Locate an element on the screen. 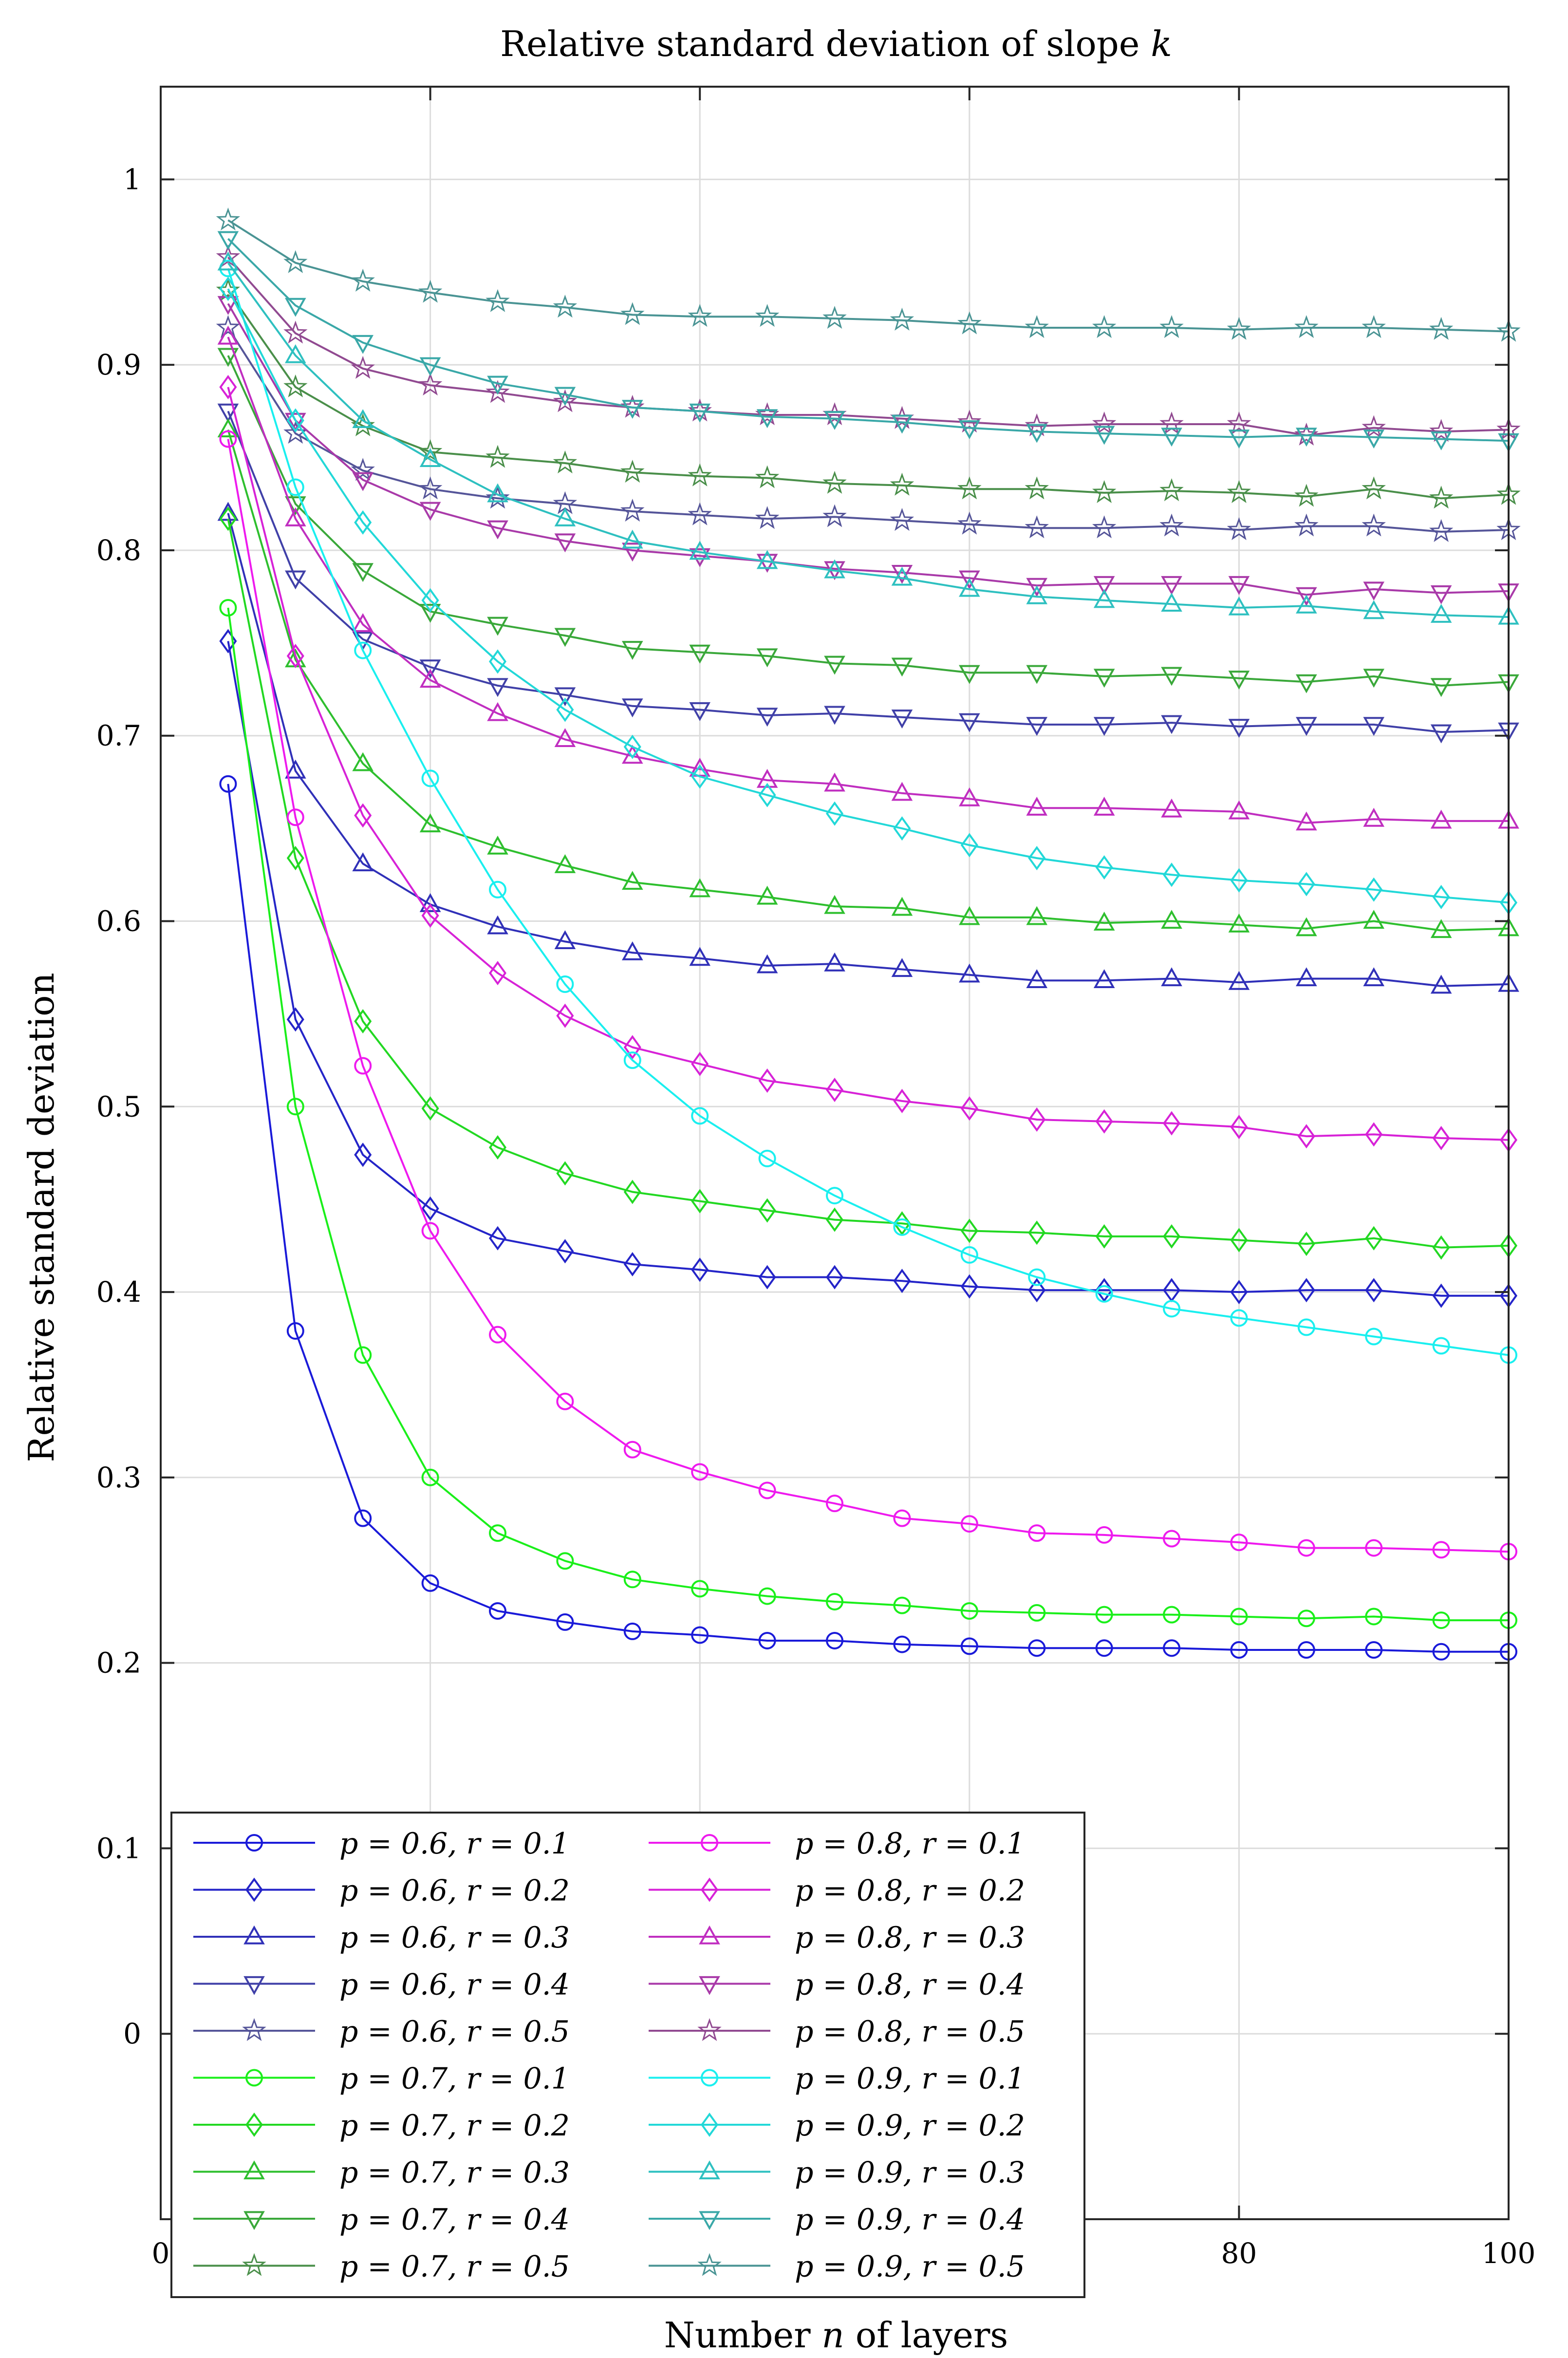  series-line is located at coordinates (868, 340).